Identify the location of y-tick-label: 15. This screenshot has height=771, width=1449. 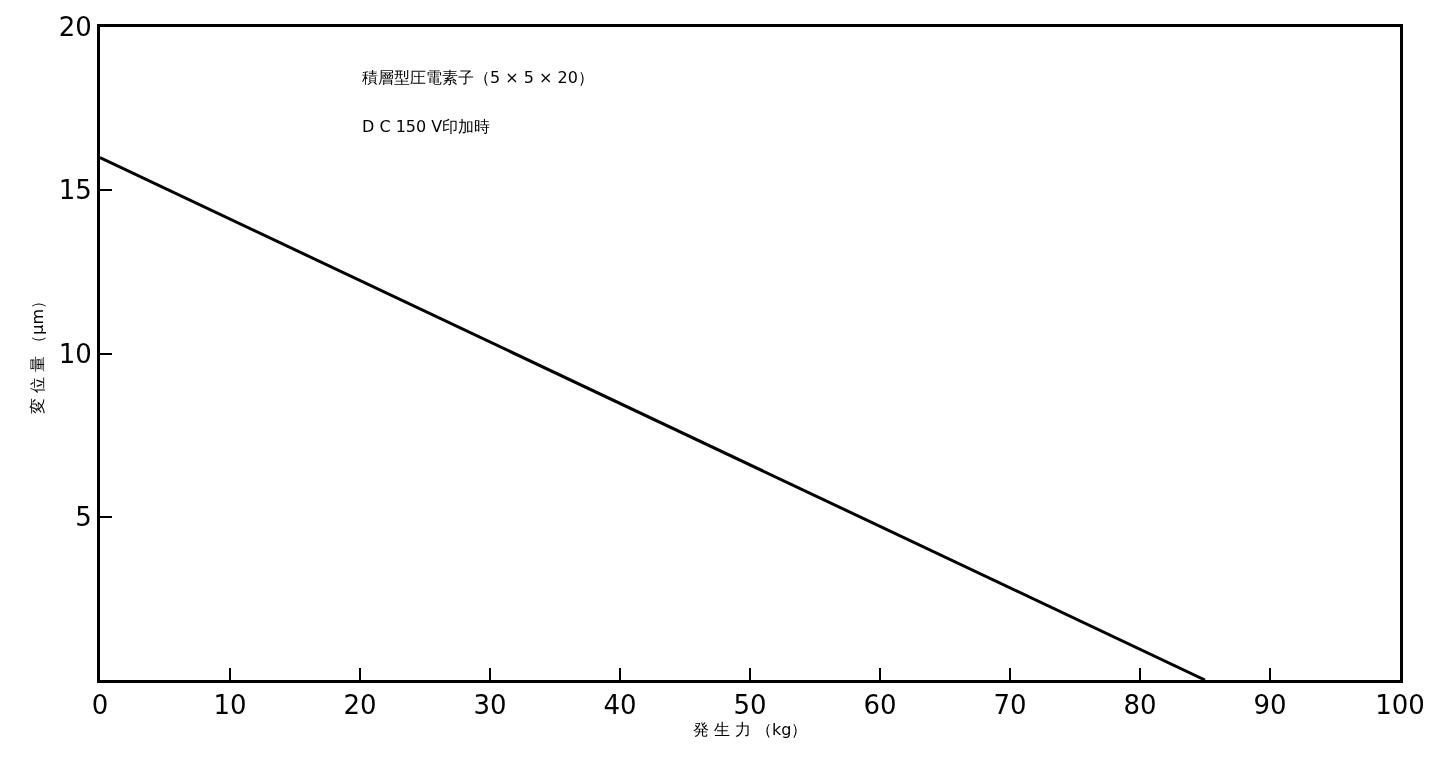
(75, 190).